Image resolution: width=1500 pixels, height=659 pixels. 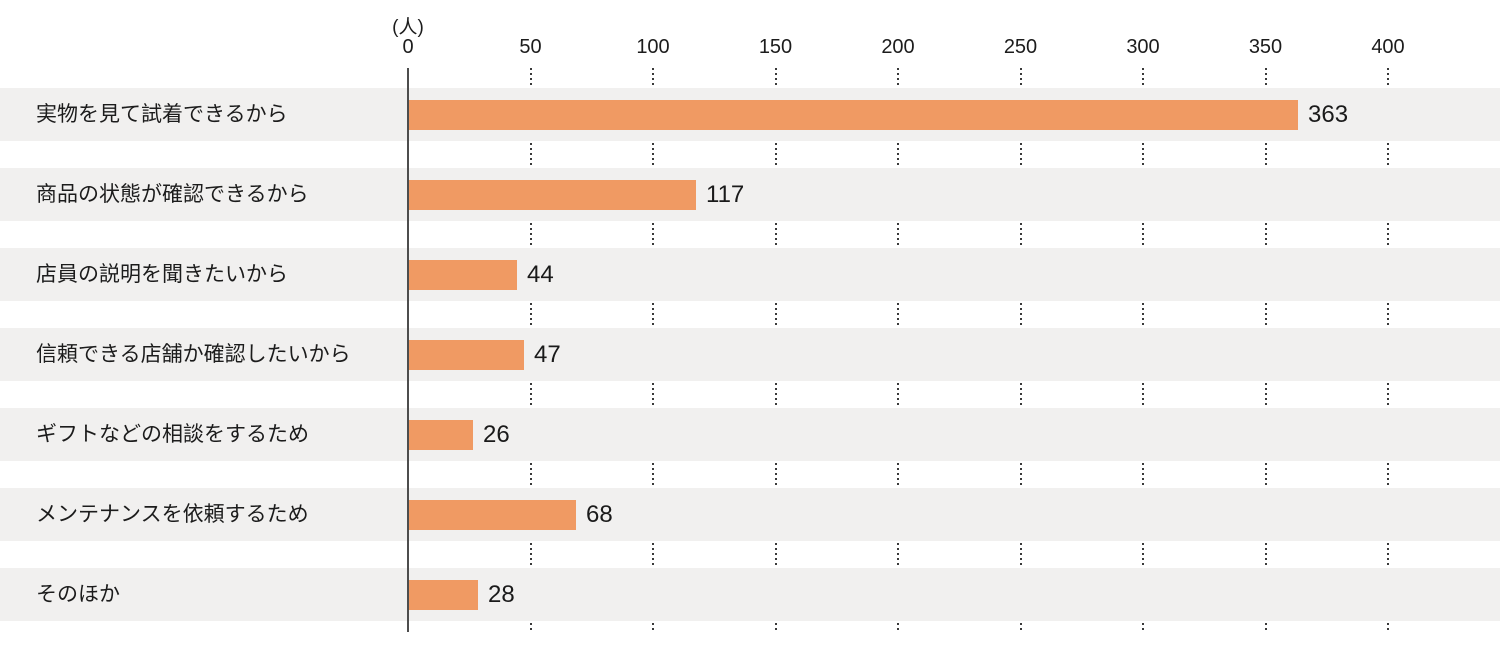 What do you see at coordinates (408, 47) in the screenshot?
I see `x-tick-label: 0` at bounding box center [408, 47].